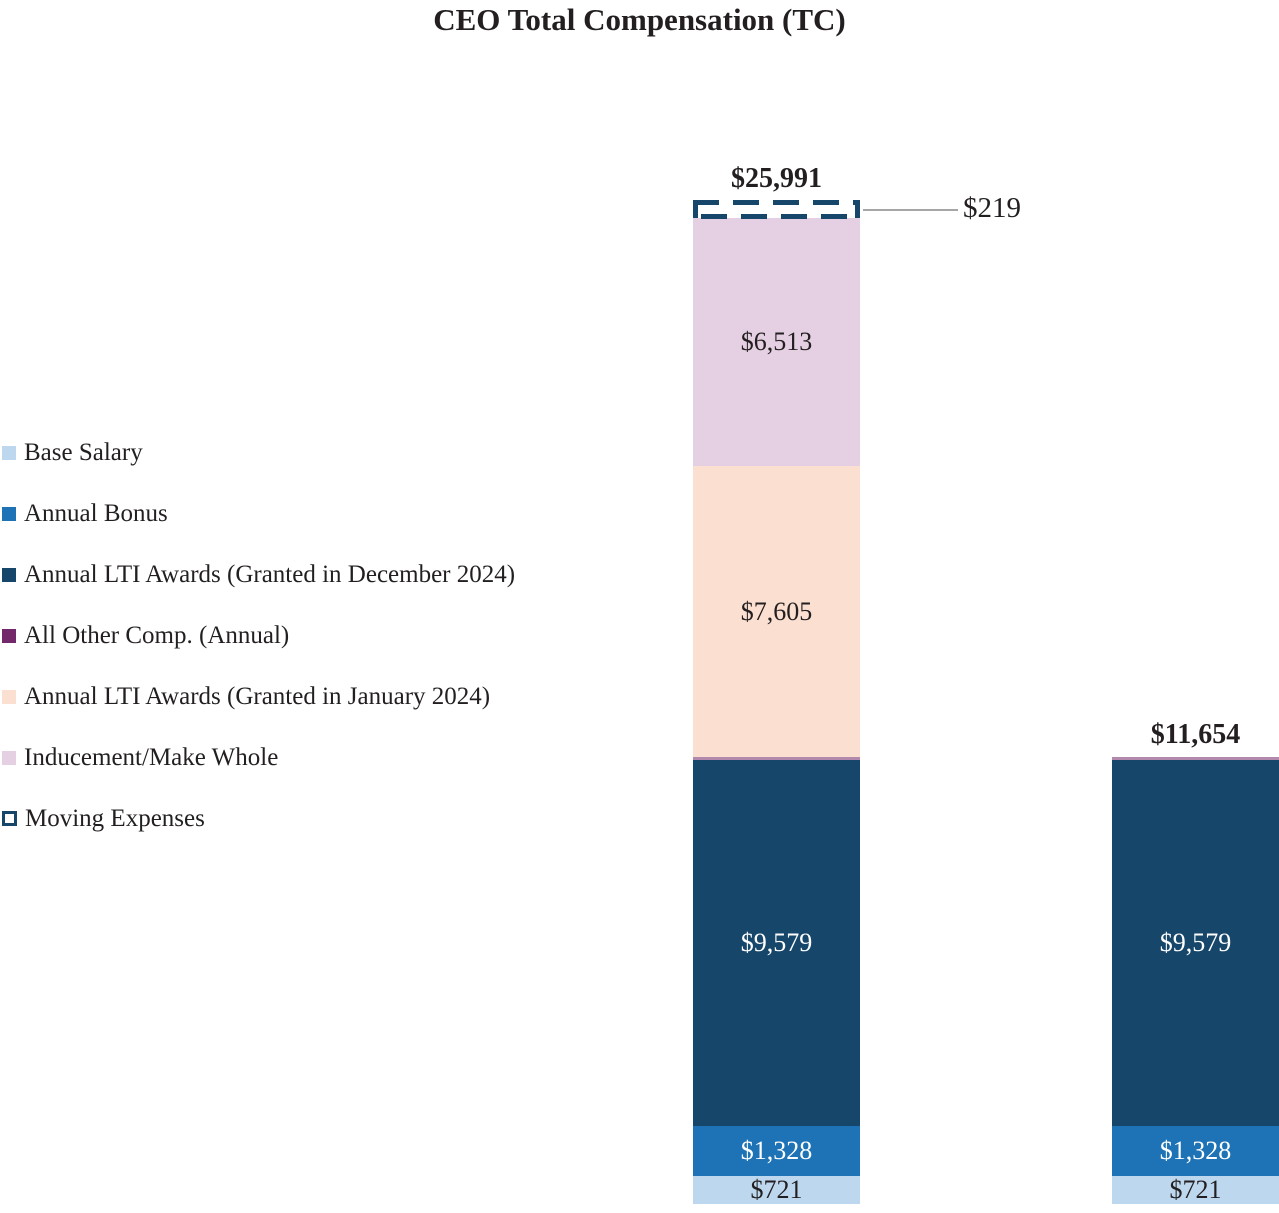 Image resolution: width=1279 pixels, height=1213 pixels. I want to click on annual-bonus-swatch, so click(9, 513).